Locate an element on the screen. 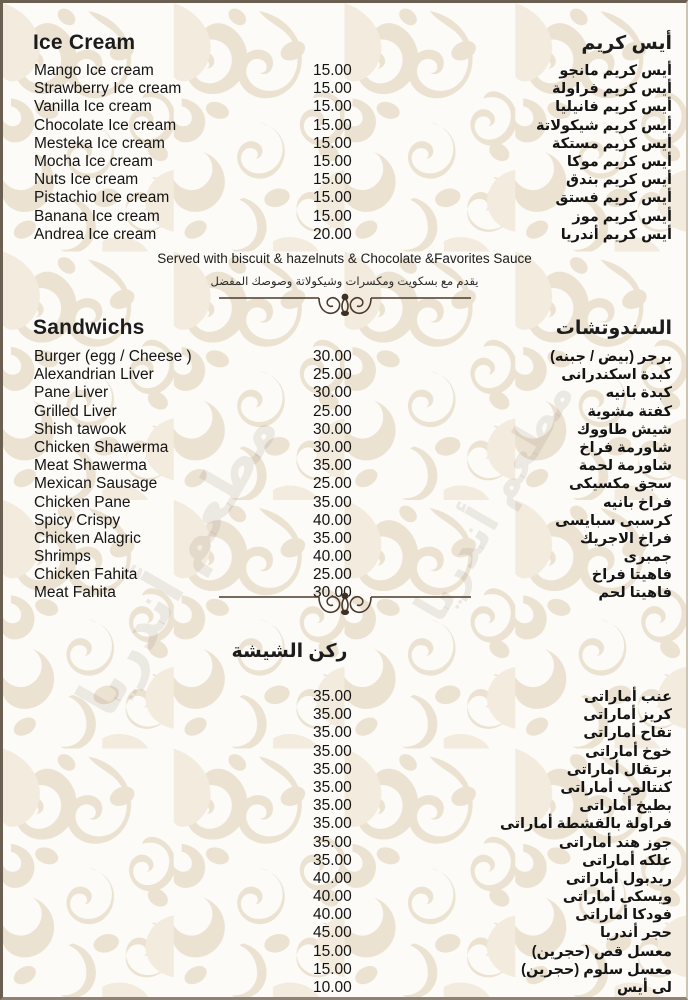 This screenshot has height=1000, width=688. menu-item-row: 35.00 خوخ أماراتى is located at coordinates (344, 752).